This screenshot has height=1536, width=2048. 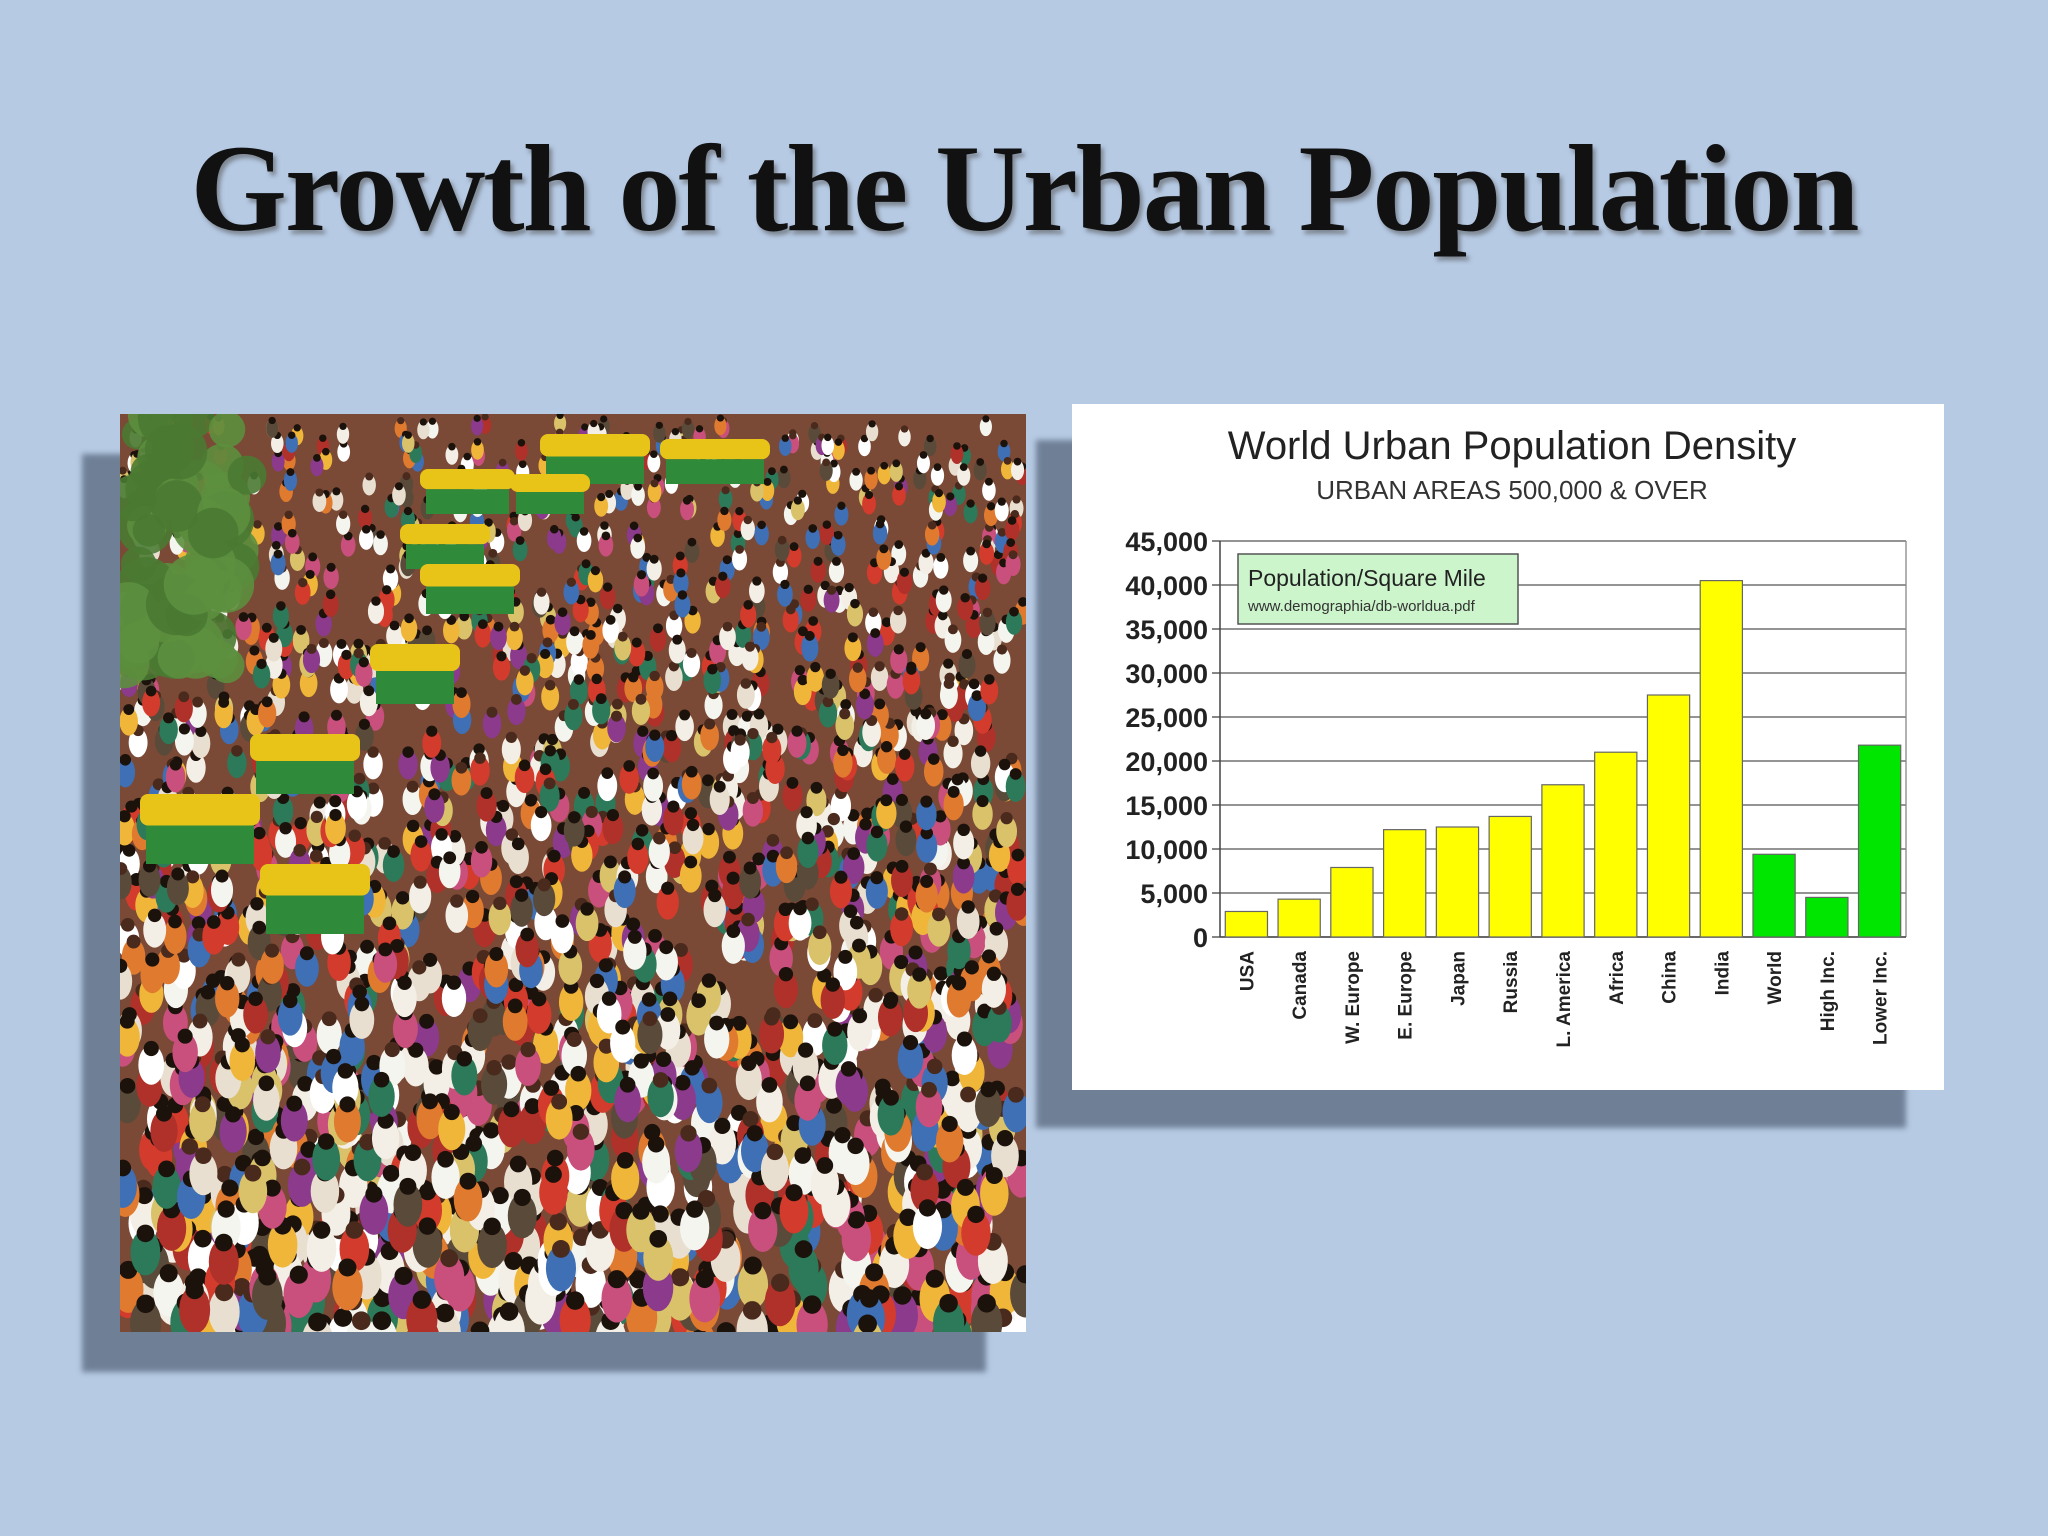 I want to click on y-tick-label: 0, so click(x=1200, y=938).